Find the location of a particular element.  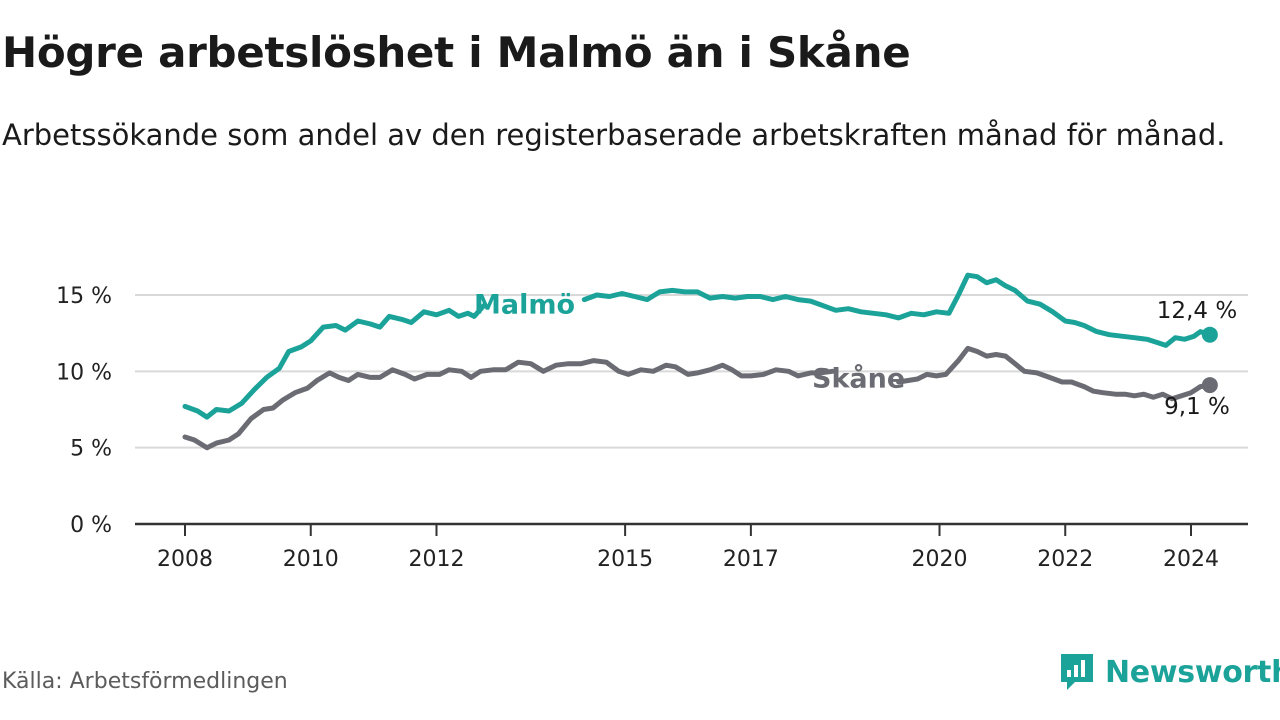

x-tick-label: 2010 is located at coordinates (311, 559).